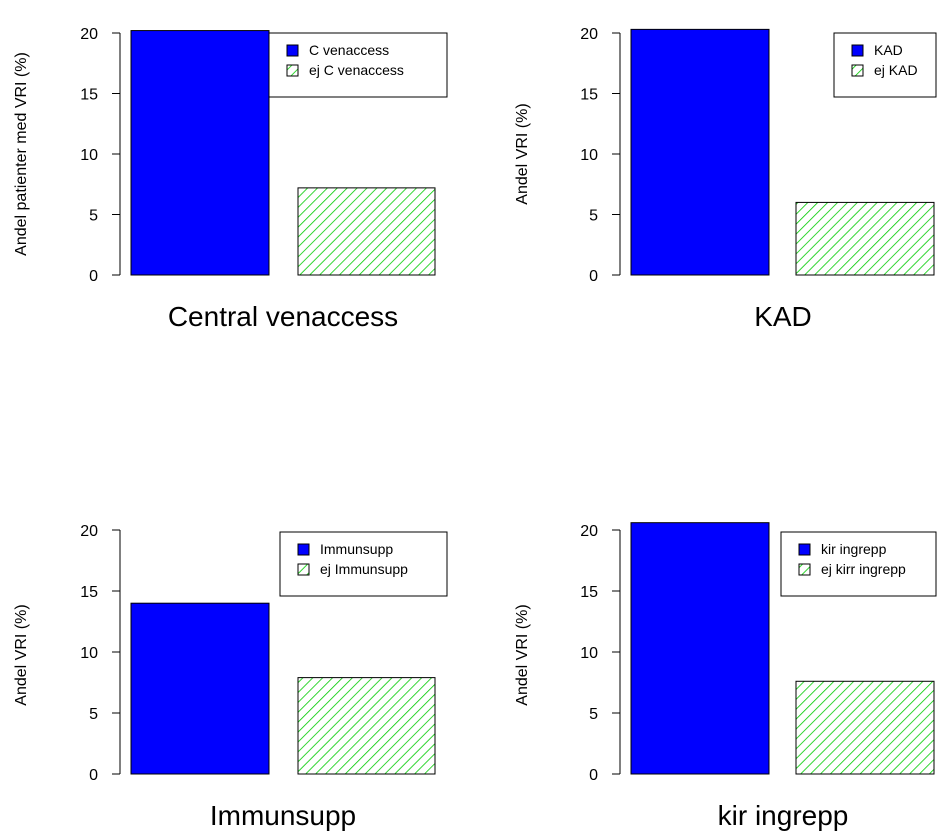 The image size is (938, 835). Describe the element at coordinates (21, 154) in the screenshot. I see `y-axis-label: Andel patienter med VRI (%)` at that location.